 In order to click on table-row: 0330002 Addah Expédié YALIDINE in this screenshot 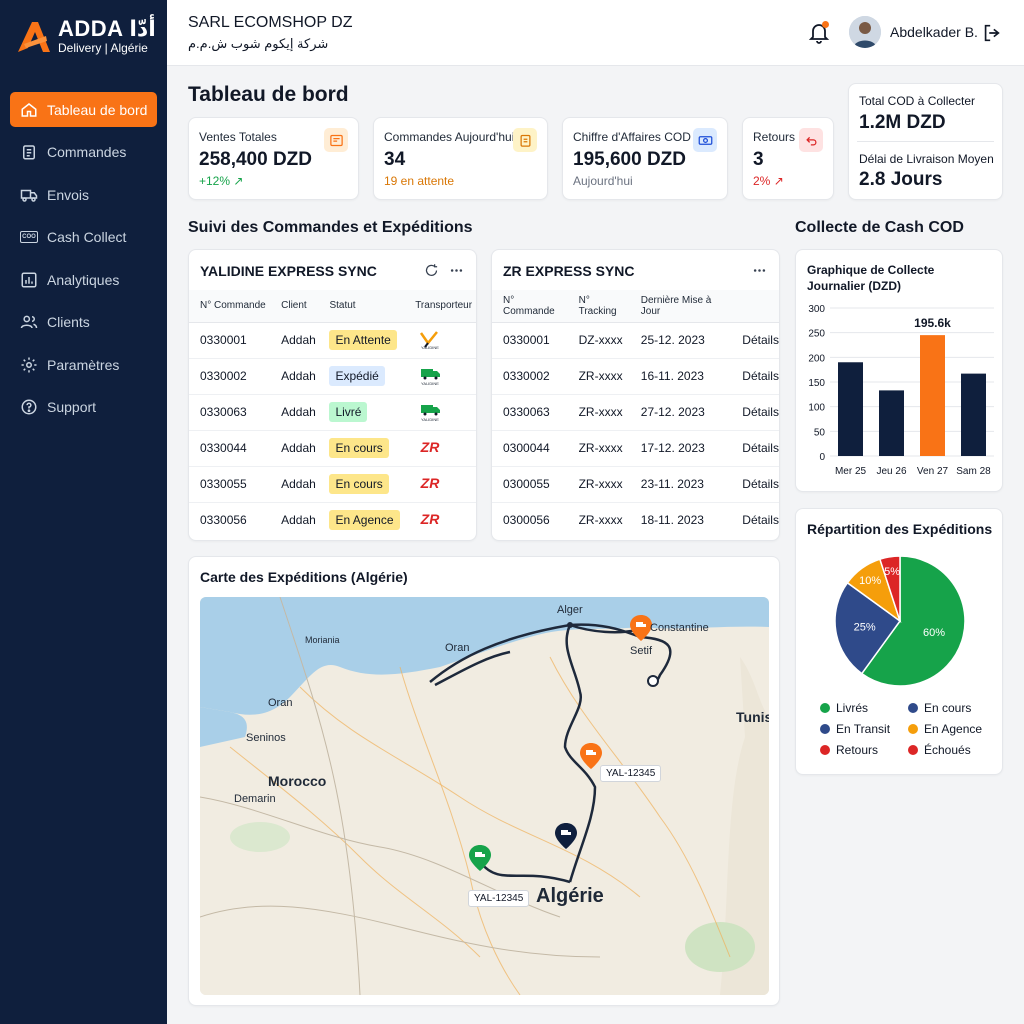, I will do `click(332, 376)`.